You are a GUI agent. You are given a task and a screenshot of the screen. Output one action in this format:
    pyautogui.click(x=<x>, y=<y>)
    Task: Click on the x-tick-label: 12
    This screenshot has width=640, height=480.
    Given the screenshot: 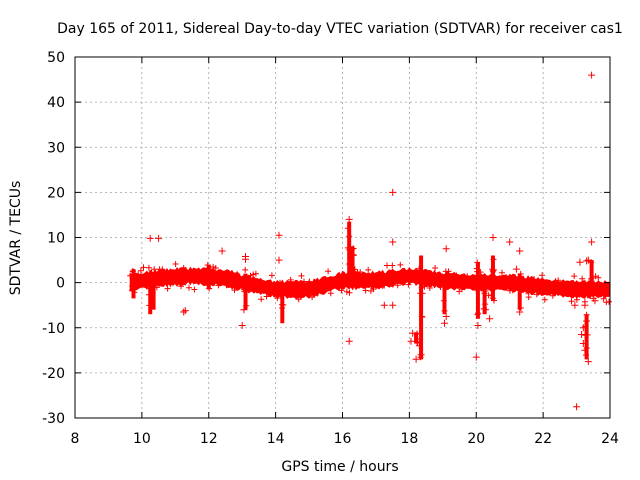 What is the action you would take?
    pyautogui.click(x=209, y=439)
    